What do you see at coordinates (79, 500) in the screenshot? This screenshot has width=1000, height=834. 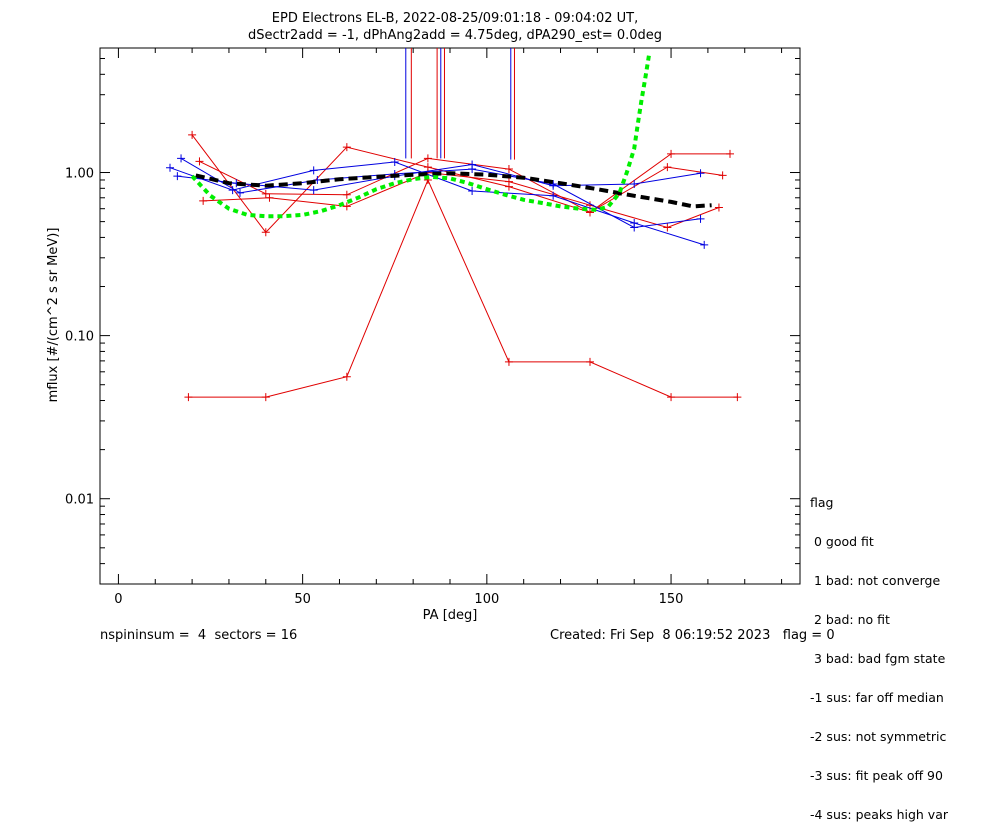 I see `y-tick-label: 0.01` at bounding box center [79, 500].